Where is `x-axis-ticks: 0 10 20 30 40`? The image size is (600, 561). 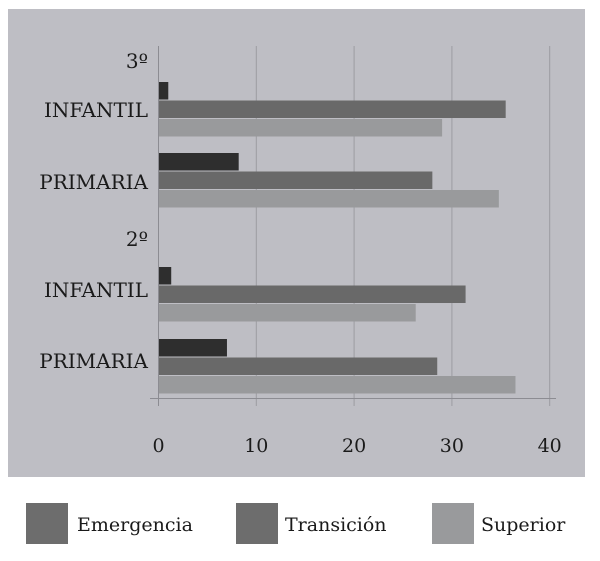
x-axis-ticks: 0 10 20 30 40 is located at coordinates (356, 446).